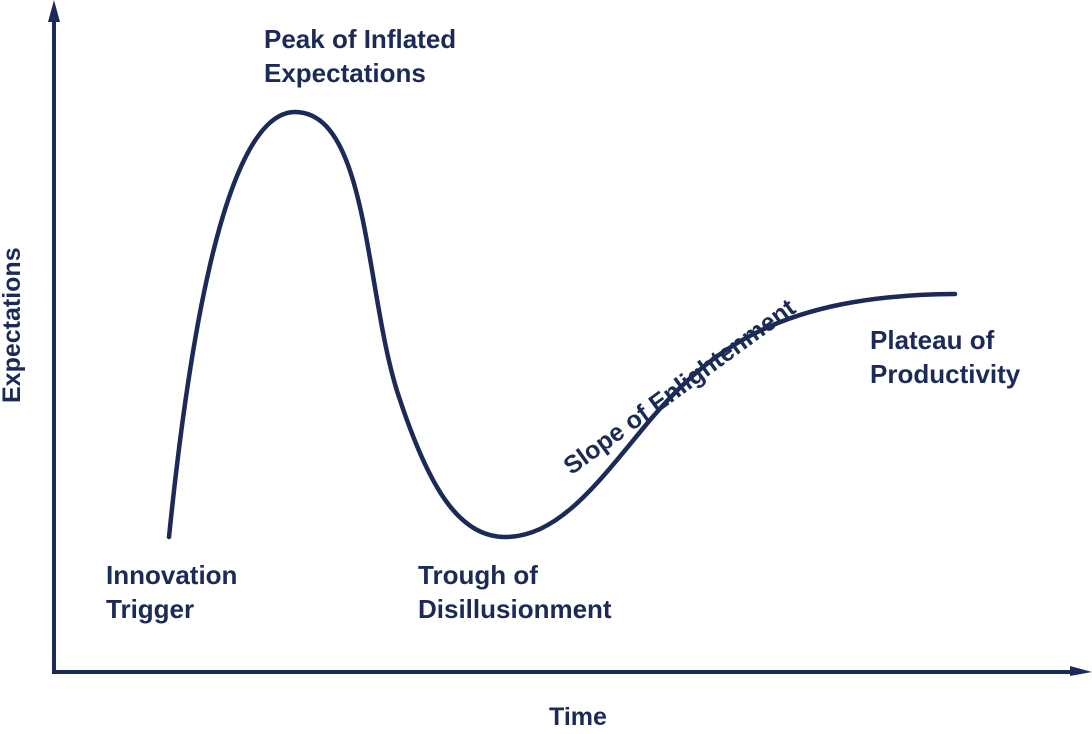 The width and height of the screenshot is (1092, 734). What do you see at coordinates (13, 325) in the screenshot?
I see `y-axis-label: Expectations` at bounding box center [13, 325].